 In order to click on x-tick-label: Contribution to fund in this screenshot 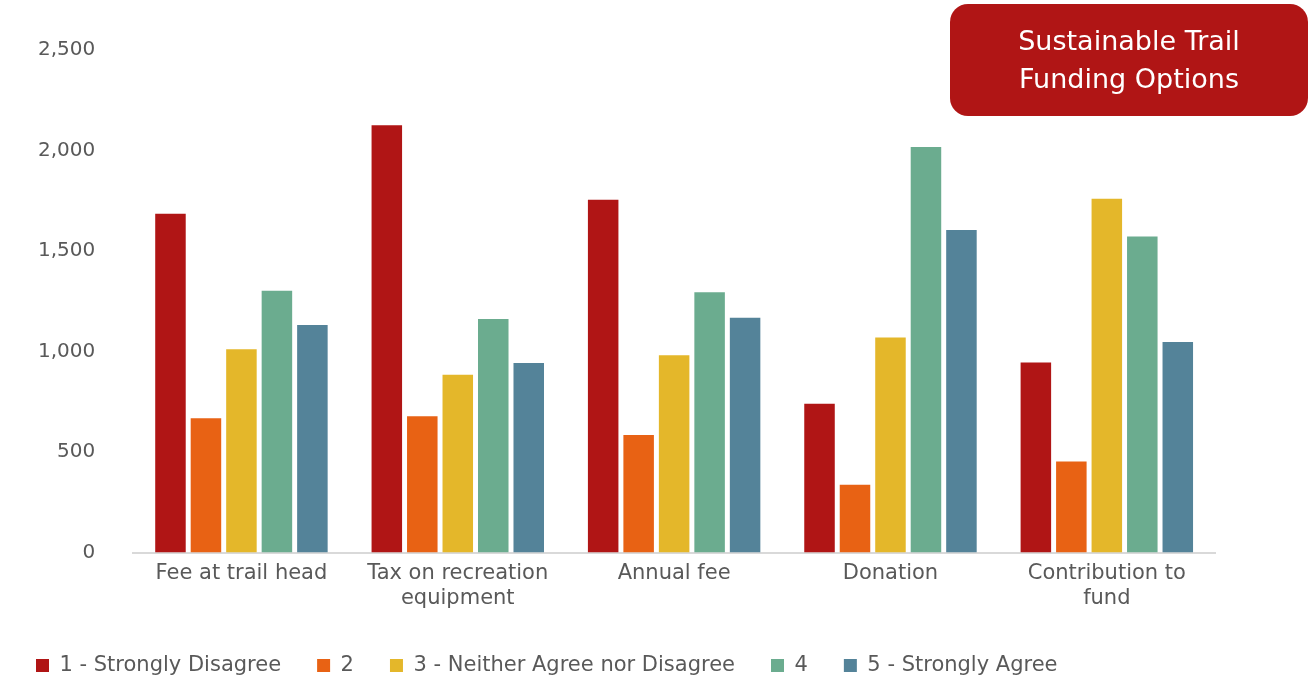, I will do `click(1106, 584)`.